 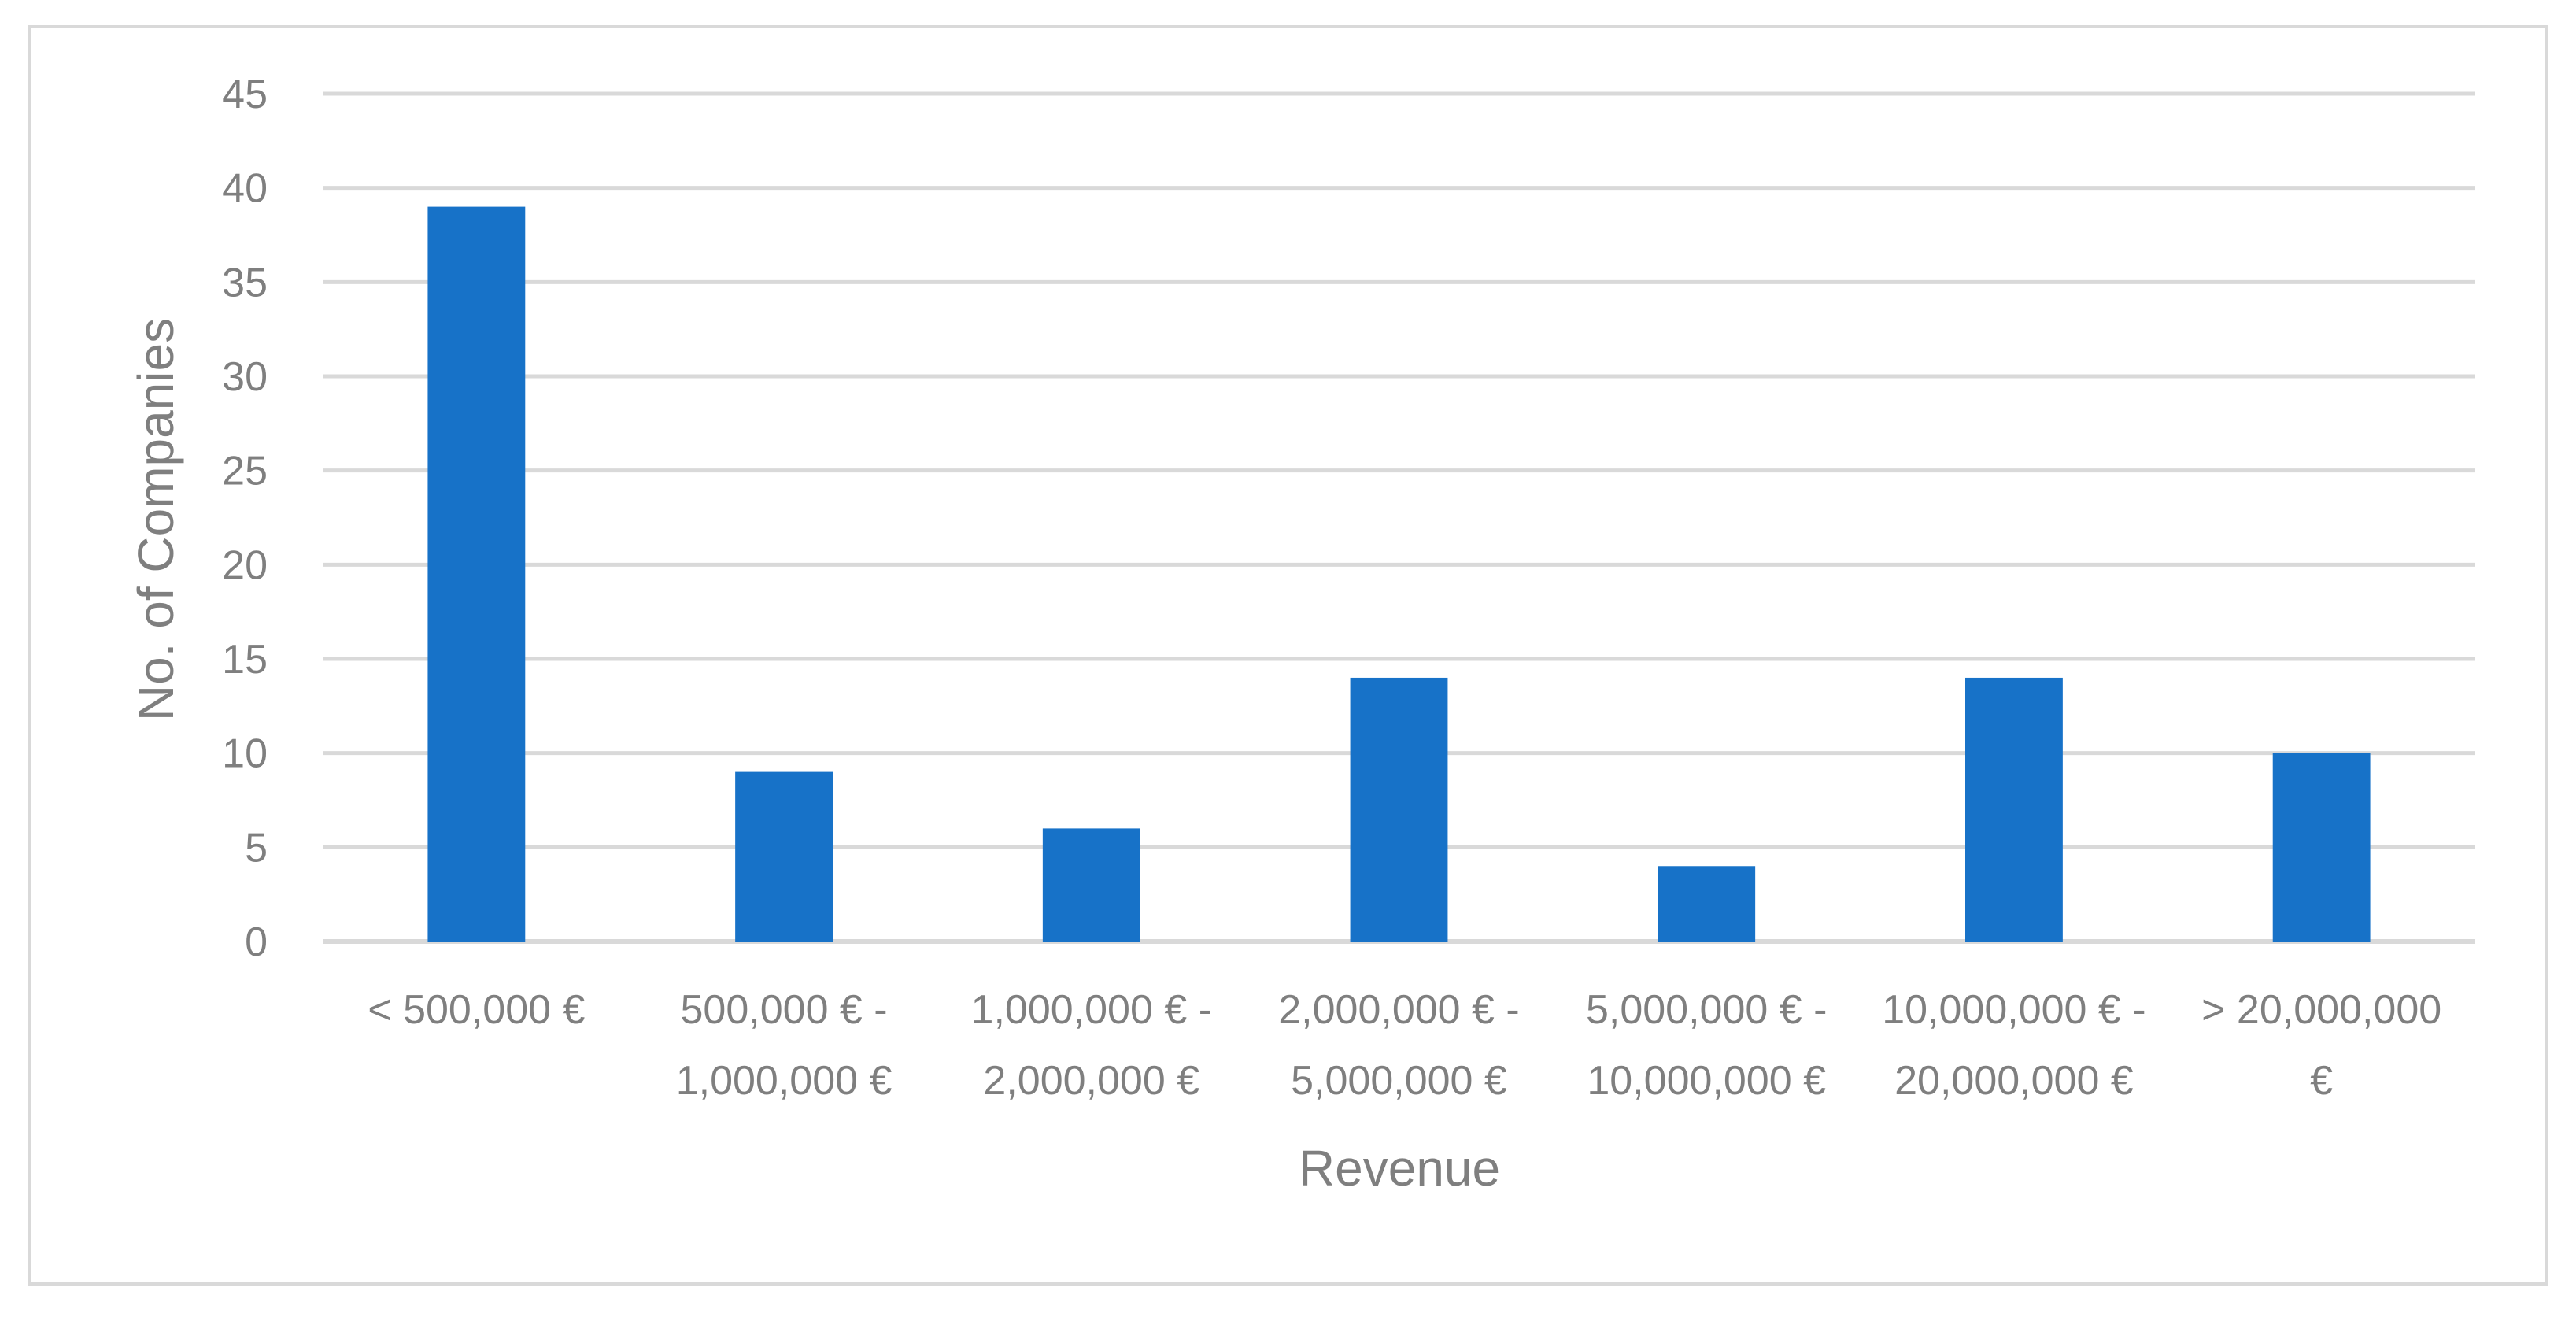 I want to click on y-tick-label: 45, so click(x=245, y=94).